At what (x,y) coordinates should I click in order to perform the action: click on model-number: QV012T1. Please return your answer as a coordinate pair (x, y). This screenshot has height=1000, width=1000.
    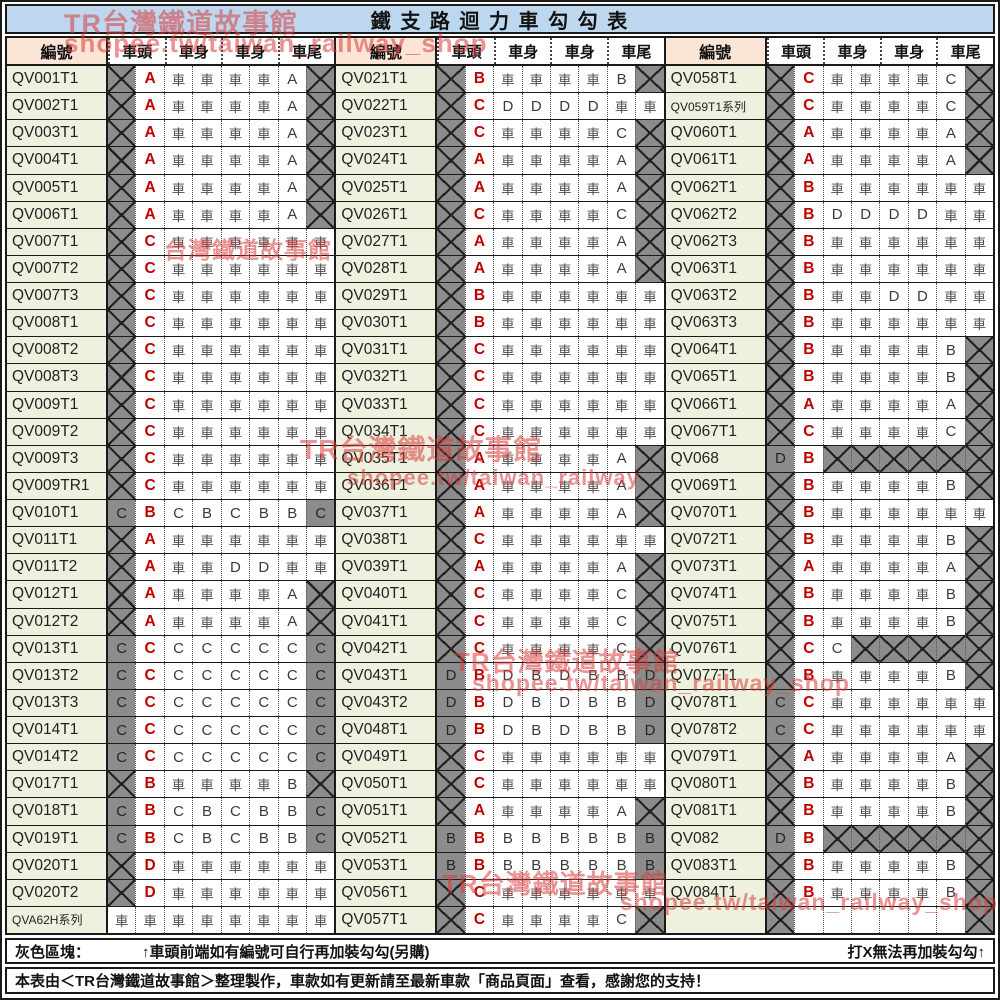
    Looking at the image, I should click on (57, 594).